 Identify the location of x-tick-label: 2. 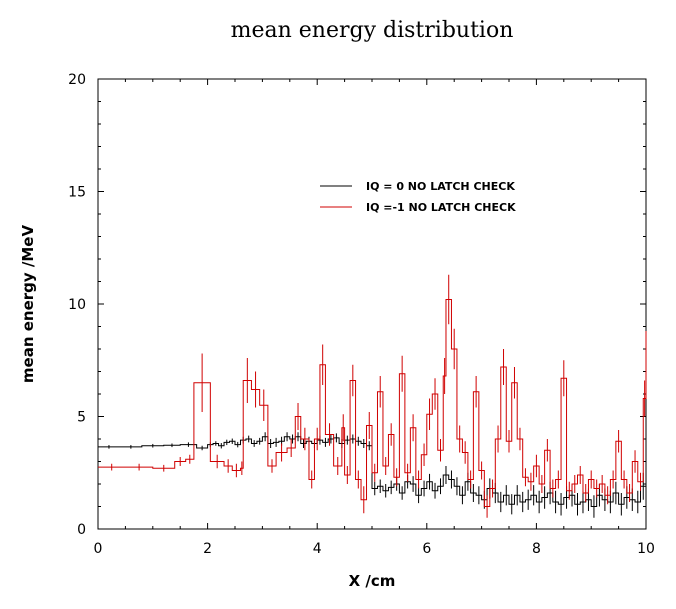
(207, 549).